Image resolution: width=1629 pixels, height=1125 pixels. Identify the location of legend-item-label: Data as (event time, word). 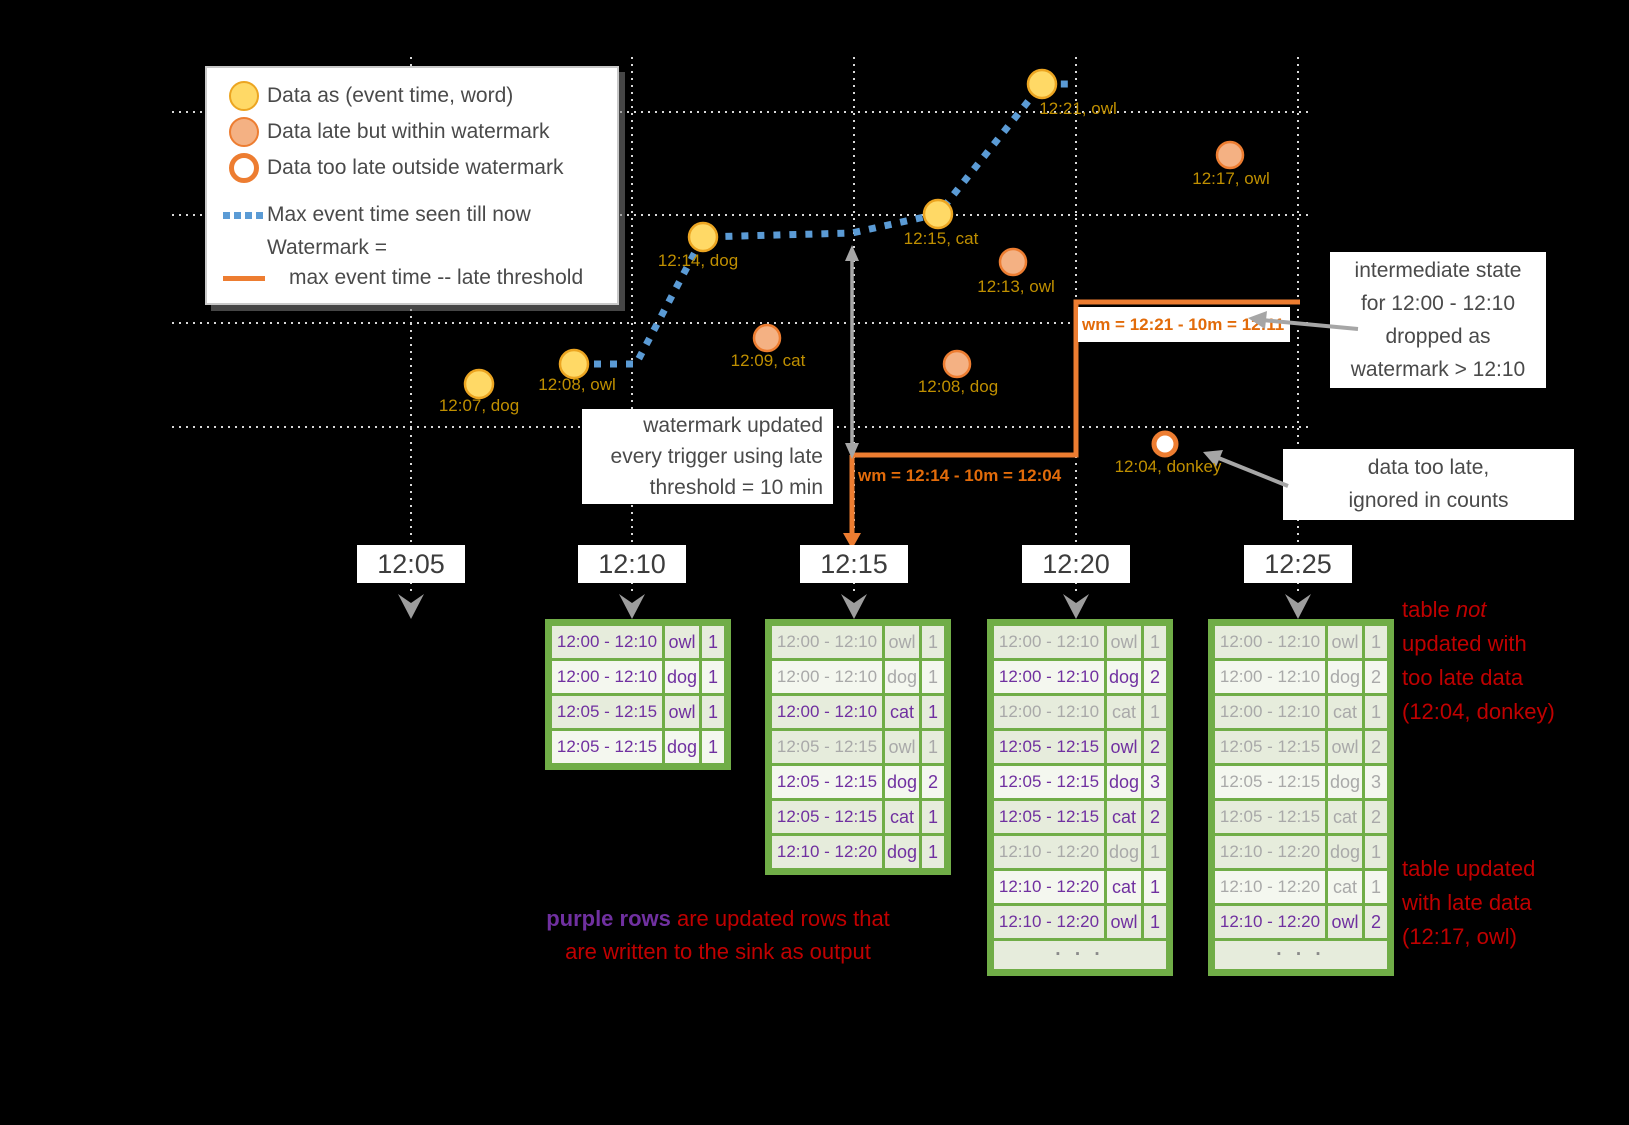
(390, 96).